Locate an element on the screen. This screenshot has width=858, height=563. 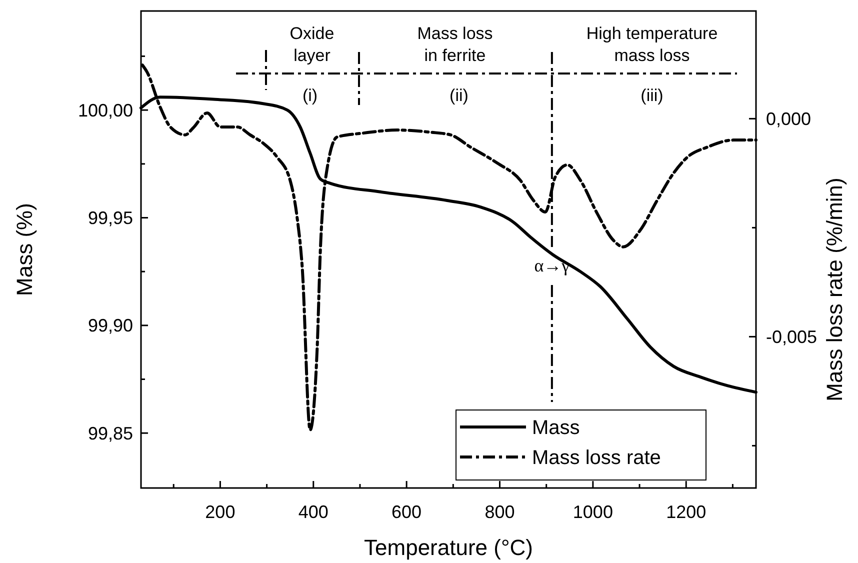
y-tick-label: 99,95 is located at coordinates (110, 218).